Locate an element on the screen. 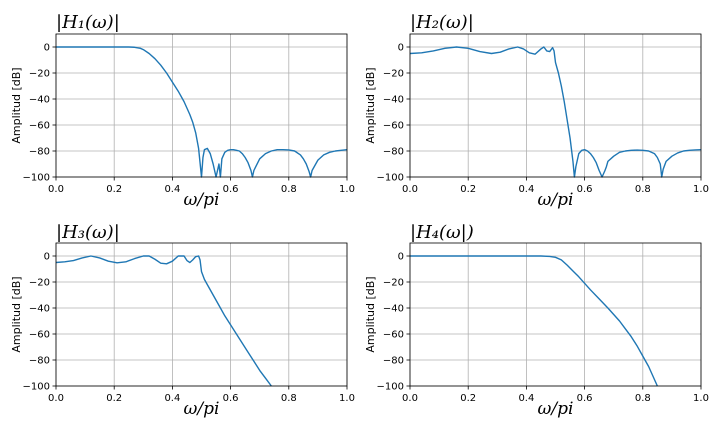 Image resolution: width=720 pixels, height=432 pixels. panel-title: |H₂(ω)| is located at coordinates (442, 22).